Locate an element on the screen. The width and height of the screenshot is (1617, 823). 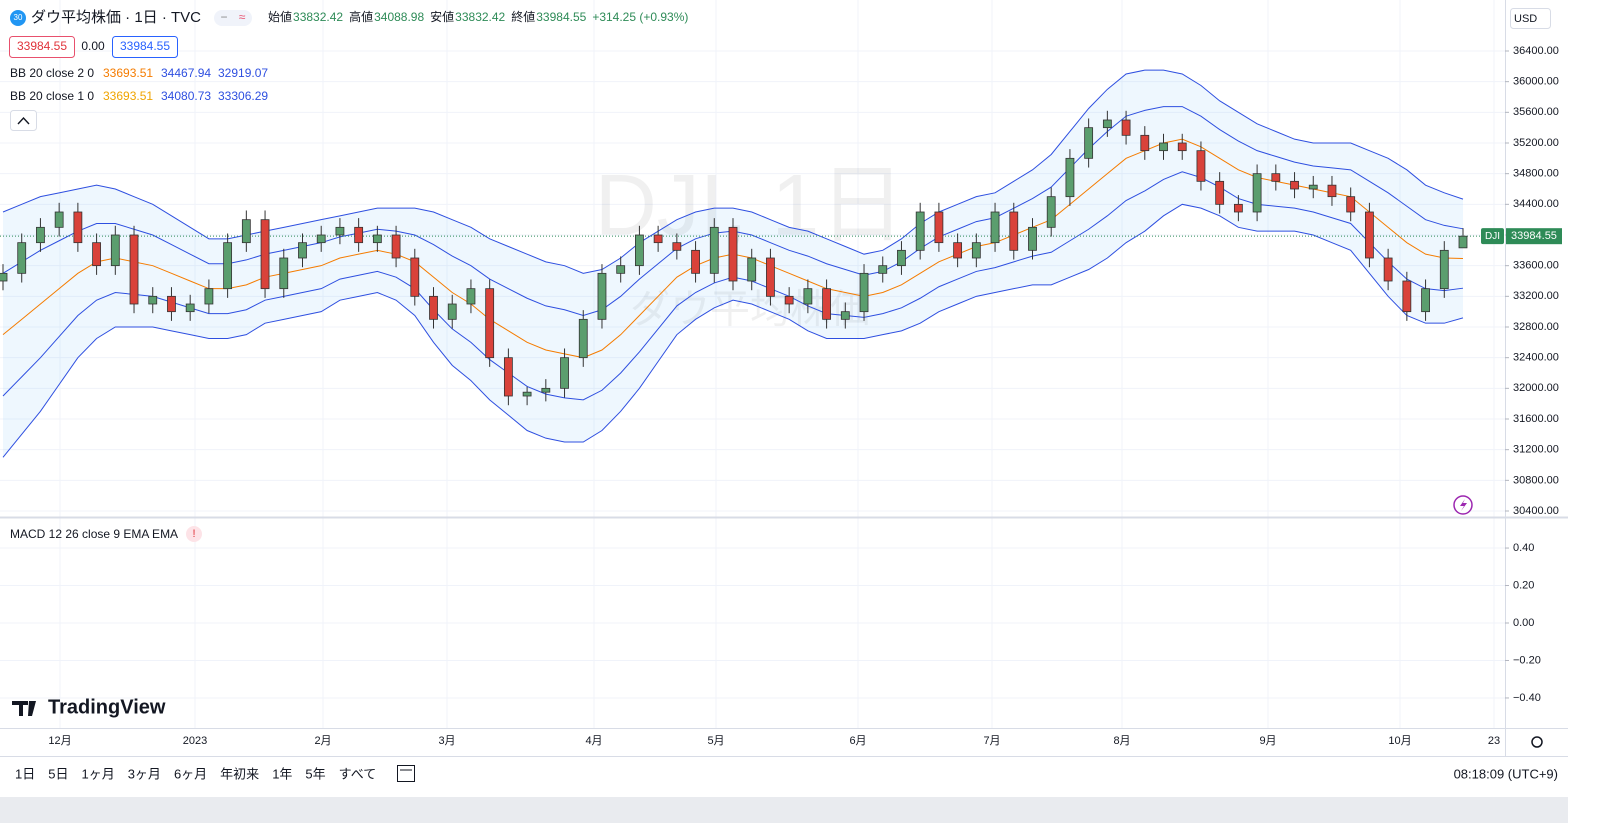
macd-error-icon: ! is located at coordinates (193, 534).